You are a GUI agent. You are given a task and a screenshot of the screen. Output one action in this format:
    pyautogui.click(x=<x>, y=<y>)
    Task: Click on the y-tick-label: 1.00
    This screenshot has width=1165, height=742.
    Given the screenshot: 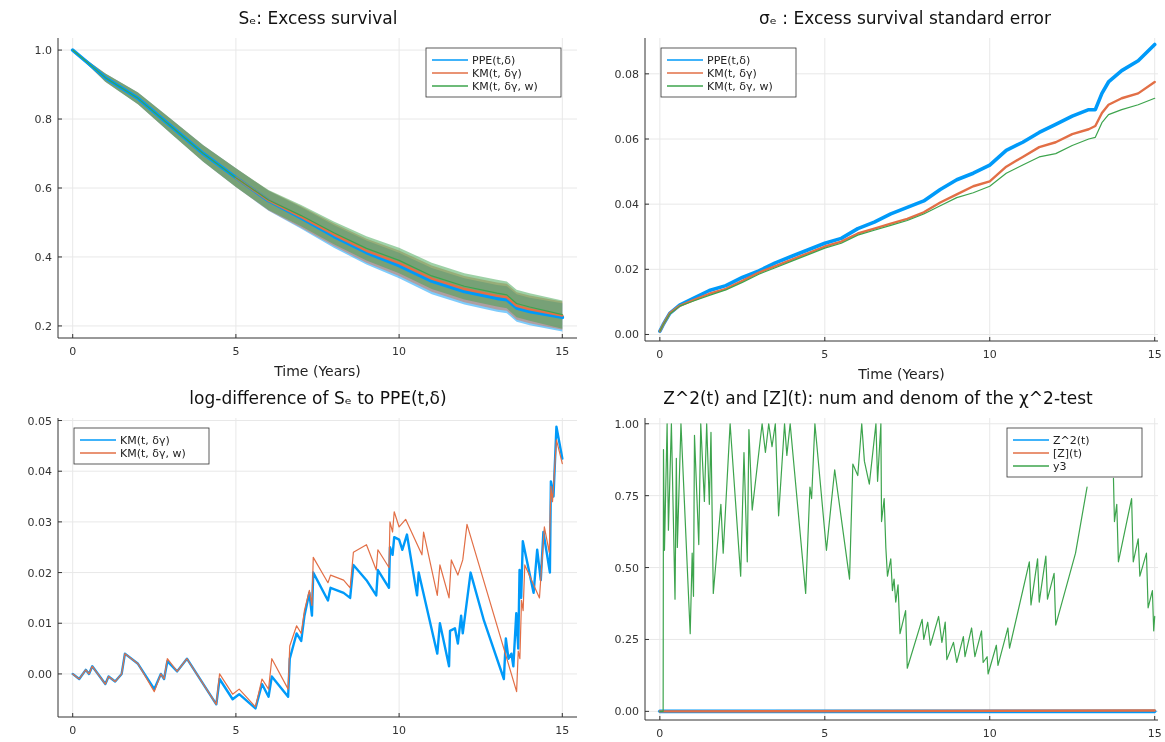 What is the action you would take?
    pyautogui.click(x=626, y=424)
    